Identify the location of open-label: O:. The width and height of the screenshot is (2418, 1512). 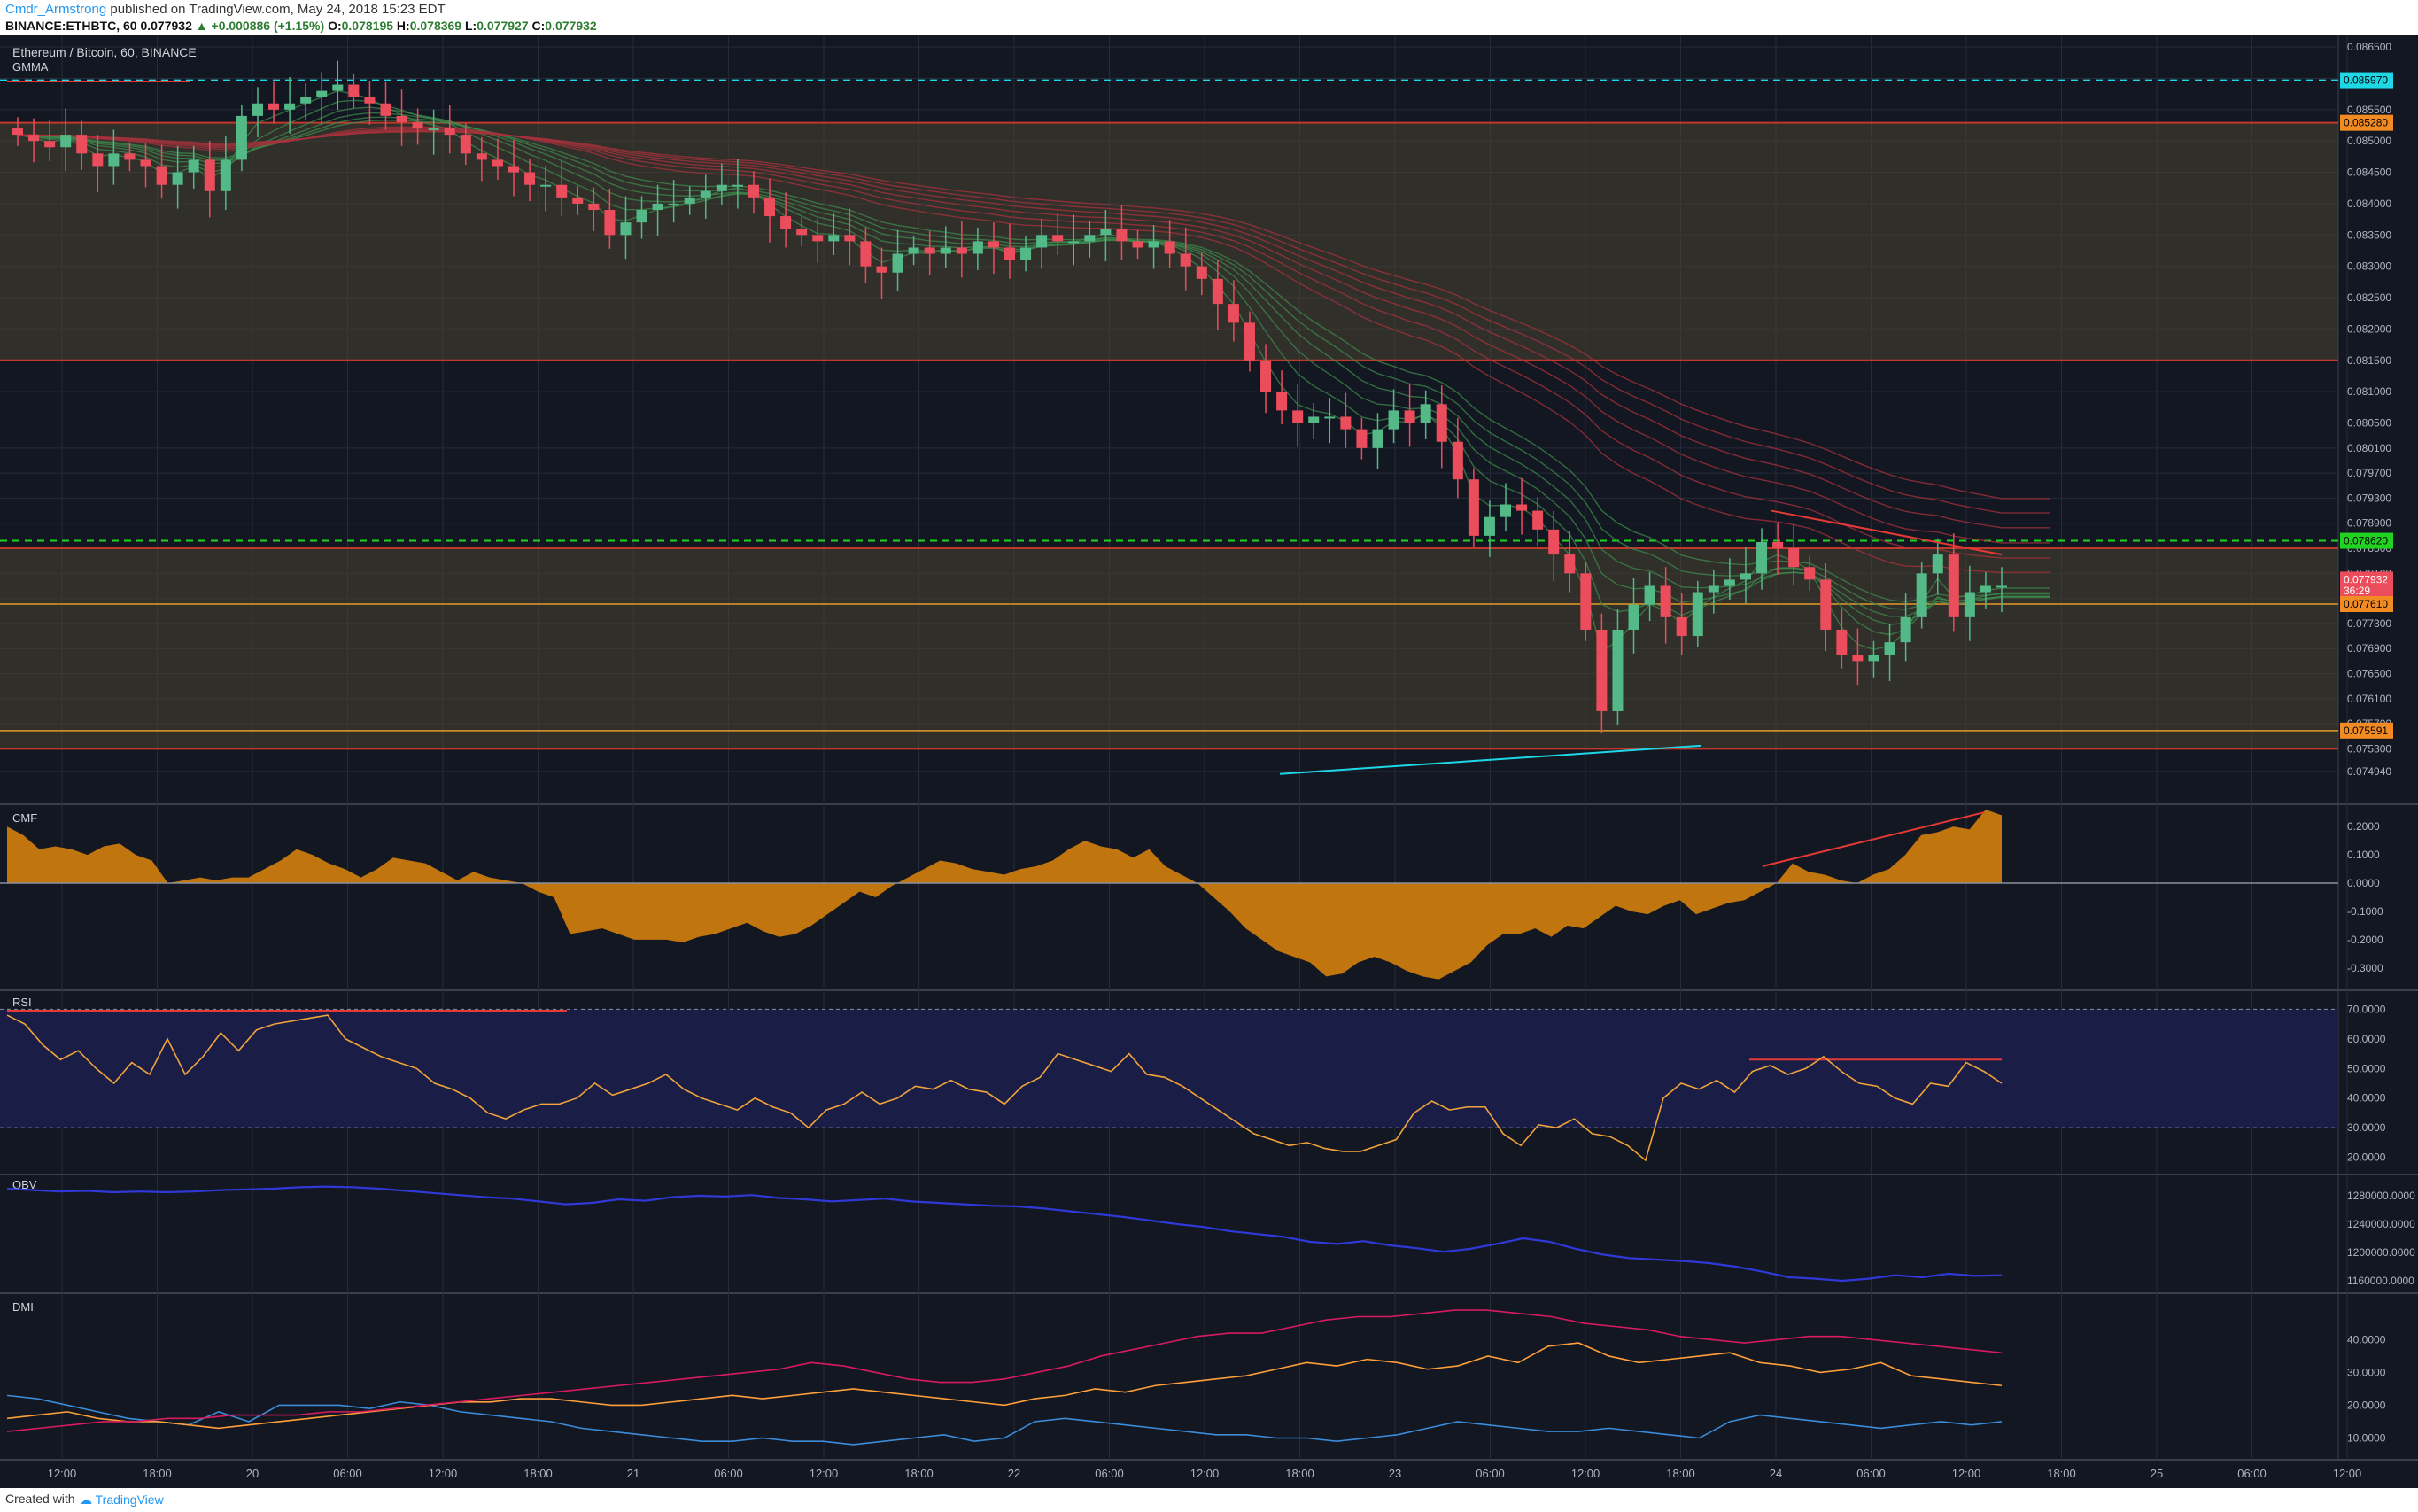
(335, 26).